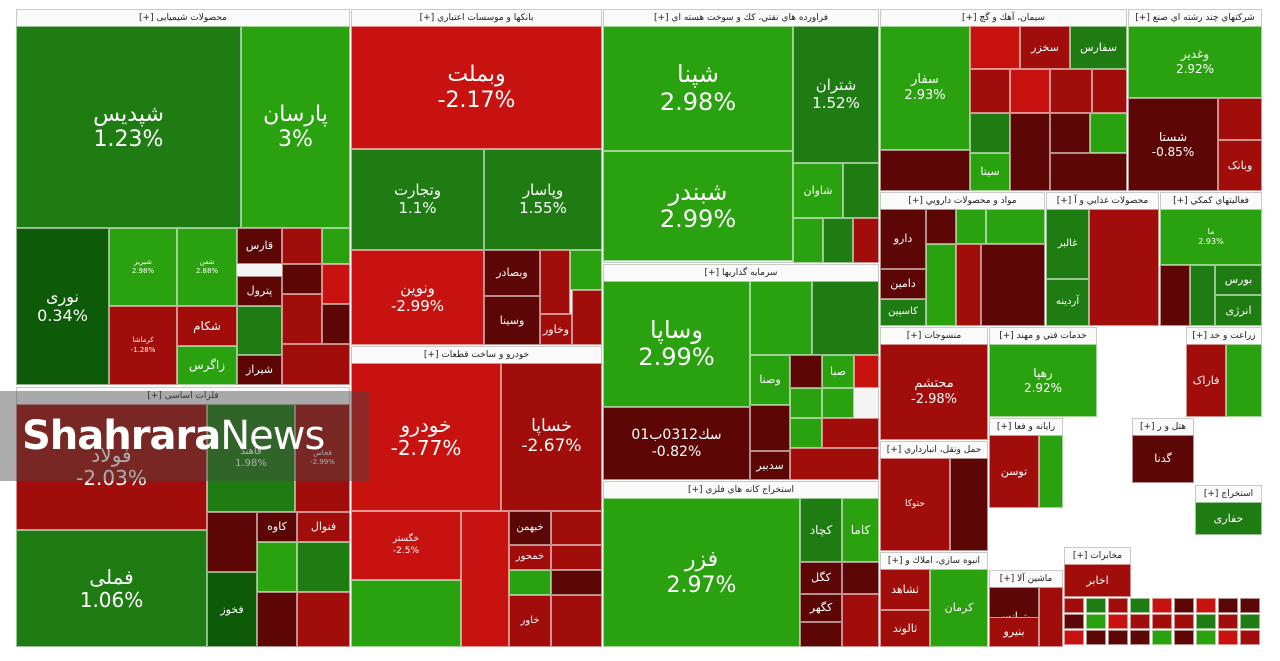 The image size is (1280, 661). I want to click on stock-tile: پارسان 3%, so click(295, 127).